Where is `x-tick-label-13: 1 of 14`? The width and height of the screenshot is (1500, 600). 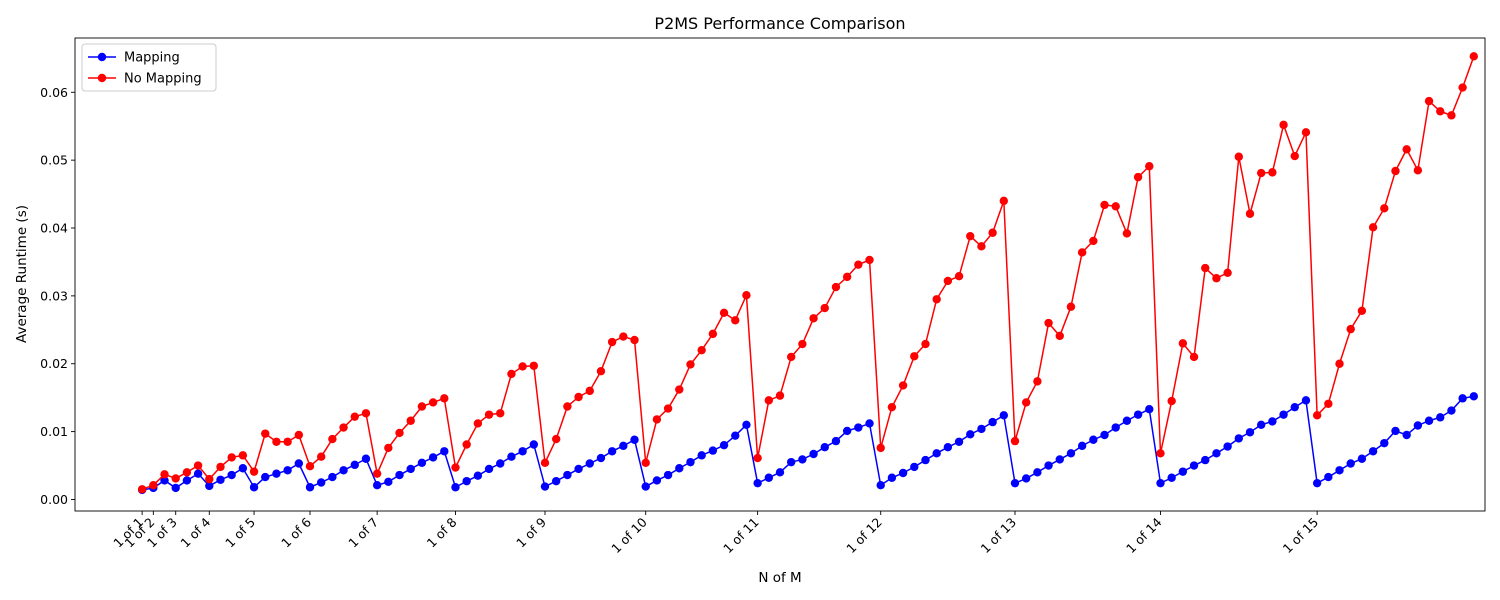 x-tick-label-13: 1 of 14 is located at coordinates (1144, 535).